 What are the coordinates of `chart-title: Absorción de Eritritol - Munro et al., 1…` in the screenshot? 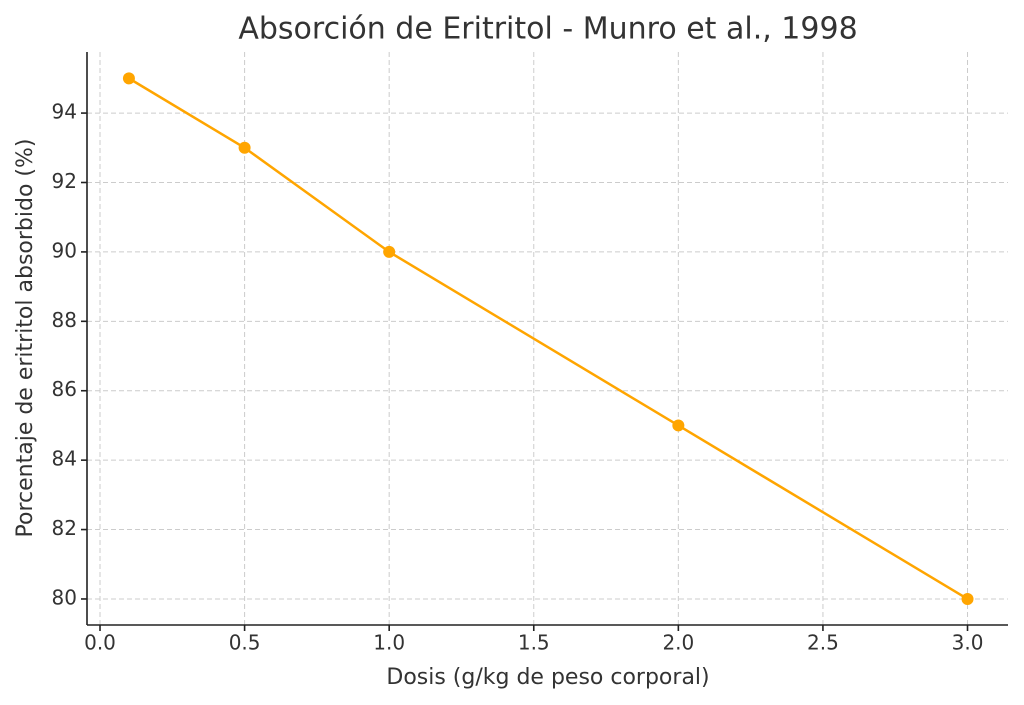 It's located at (547, 29).